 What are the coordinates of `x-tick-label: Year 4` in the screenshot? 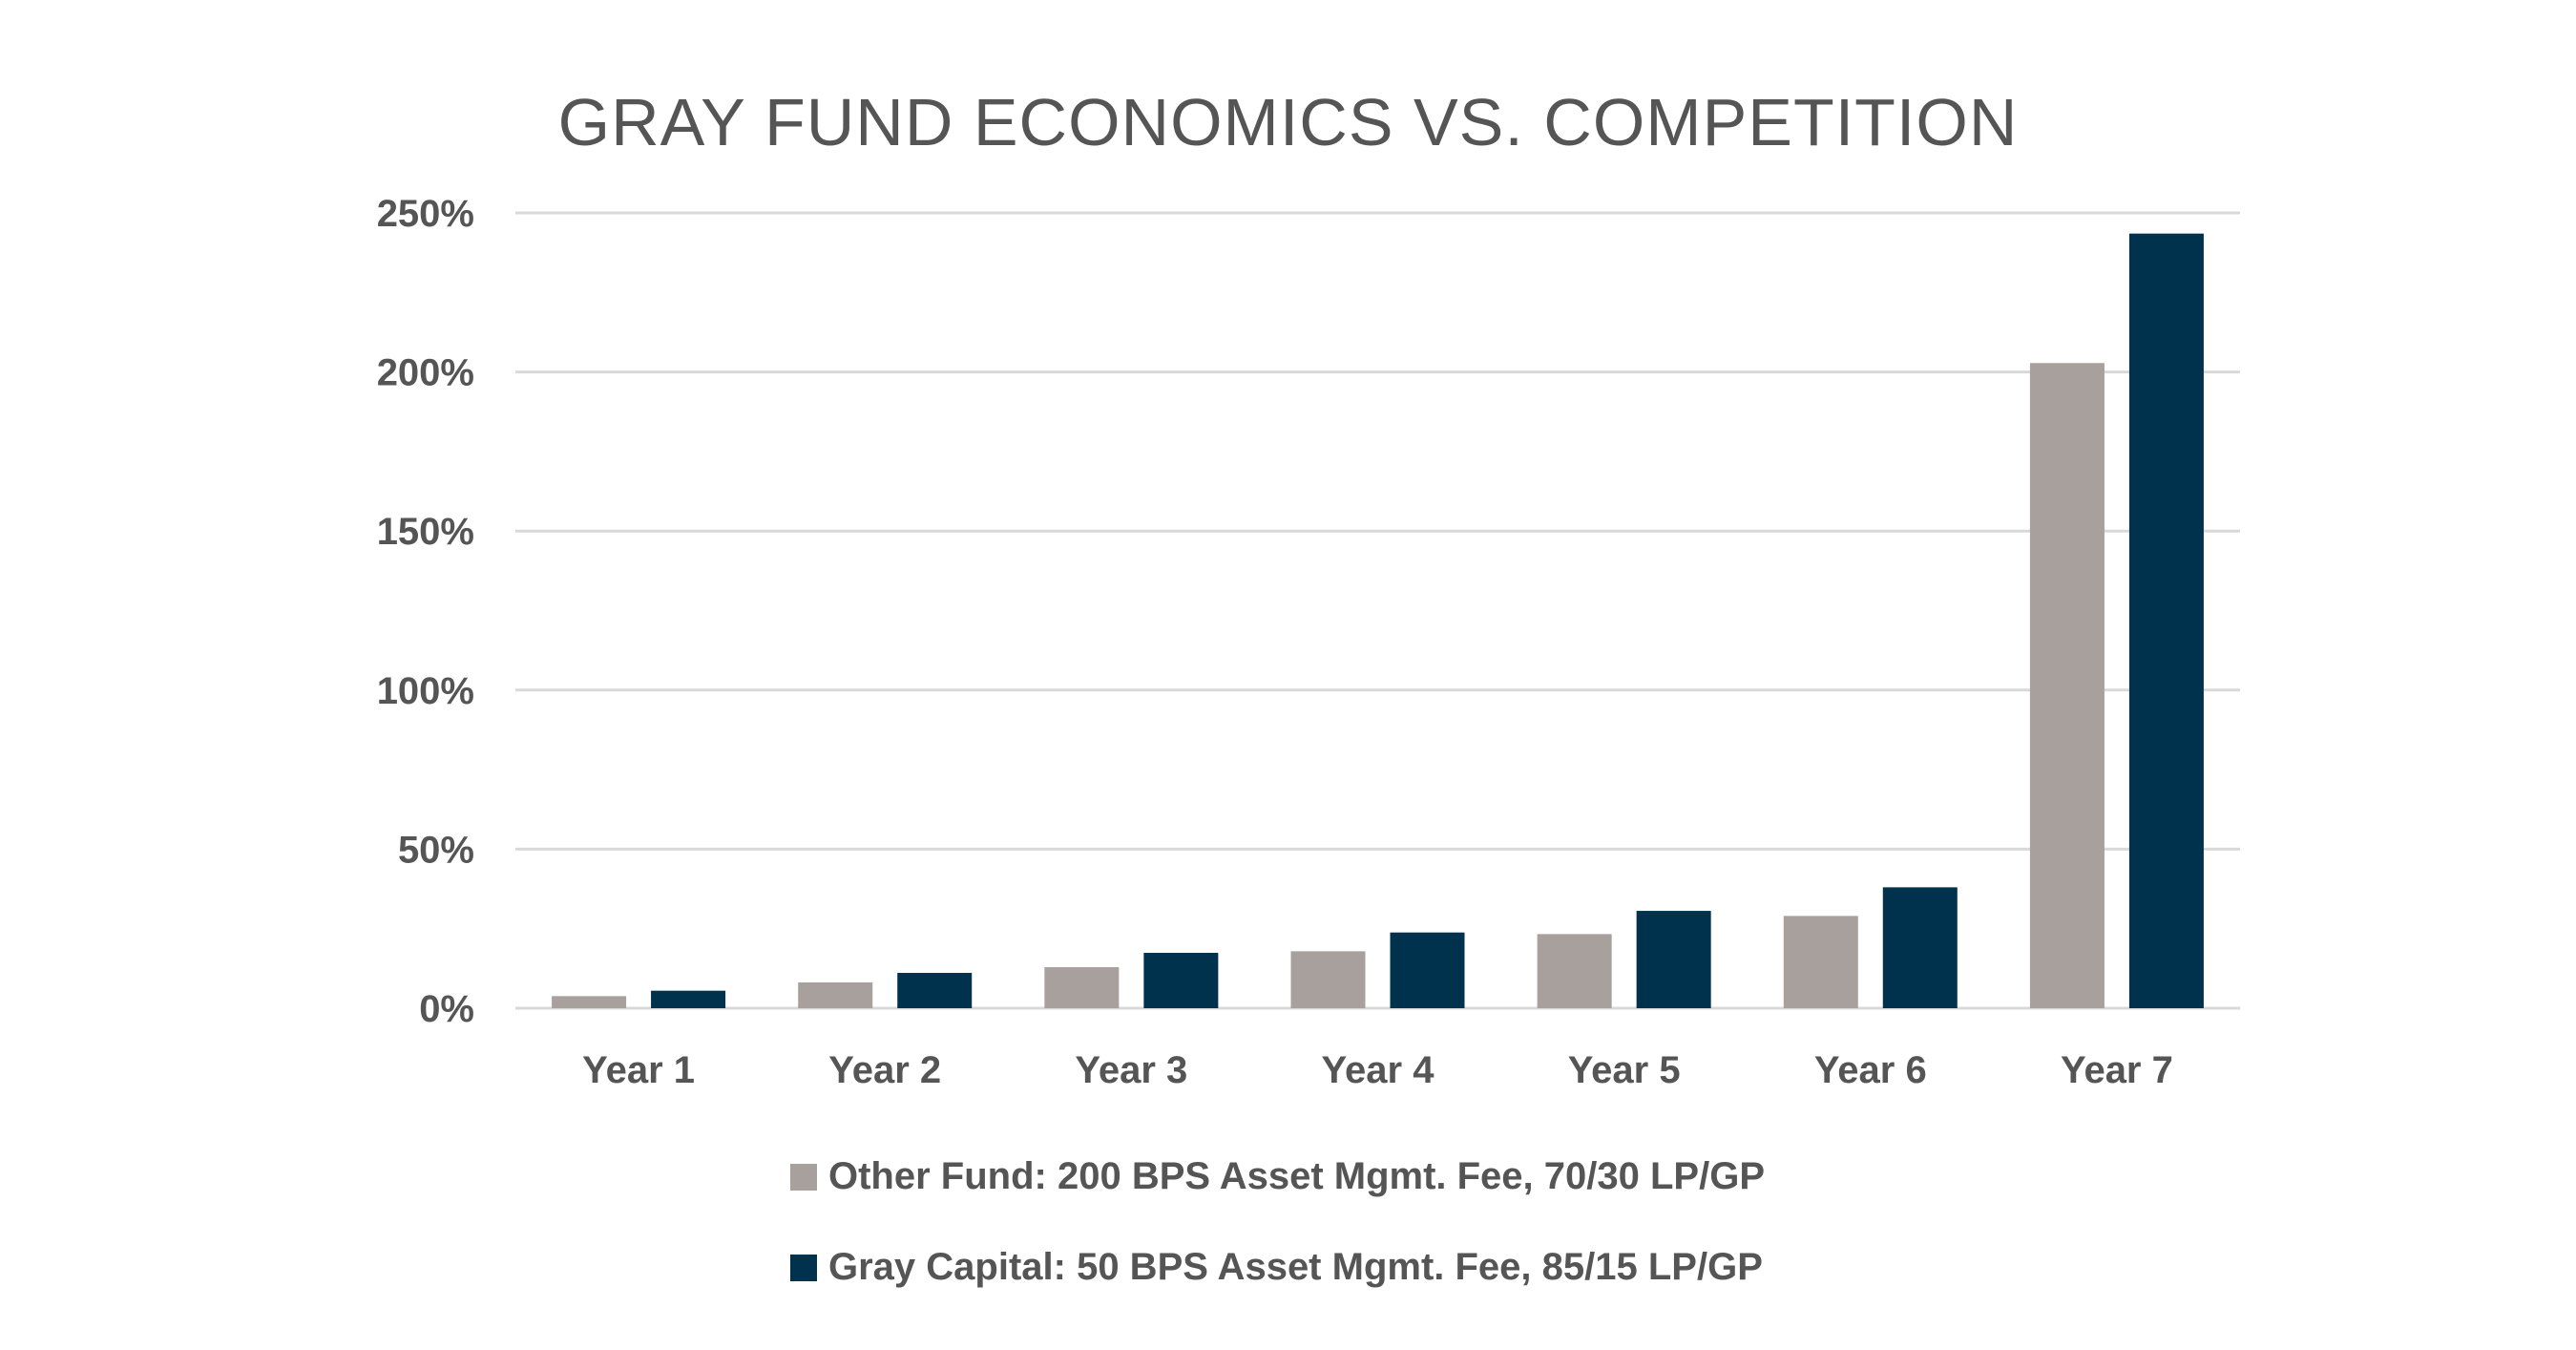 It's located at (1378, 1070).